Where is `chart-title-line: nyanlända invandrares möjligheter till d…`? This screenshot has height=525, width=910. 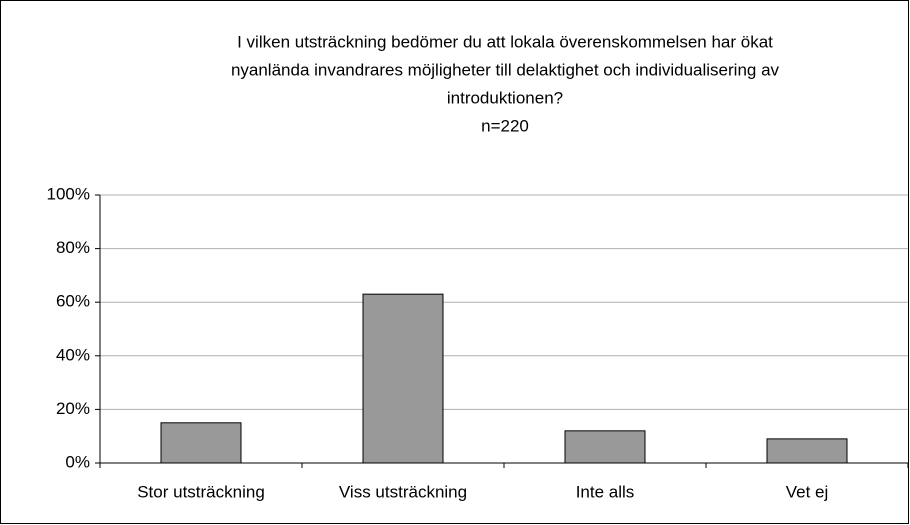 chart-title-line: nyanlända invandrares möjligheter till d… is located at coordinates (505, 69).